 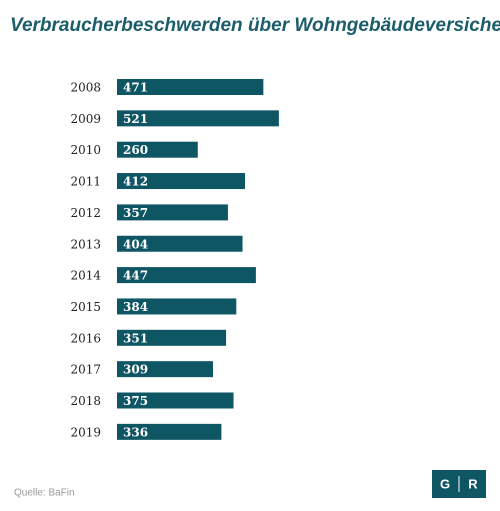 I want to click on y-tick-label: 2011, so click(x=85, y=182).